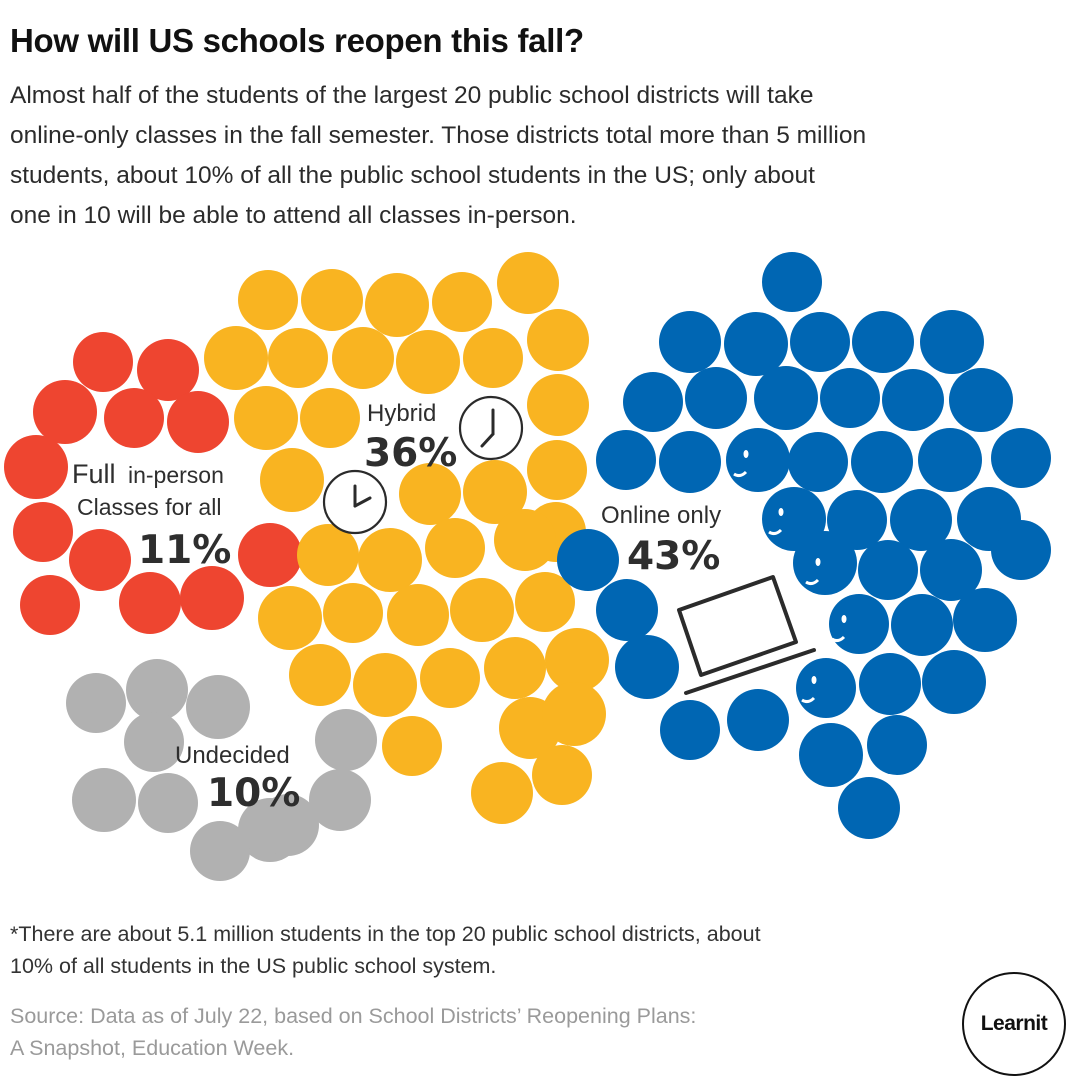  What do you see at coordinates (94, 474) in the screenshot?
I see `label-full: Full` at bounding box center [94, 474].